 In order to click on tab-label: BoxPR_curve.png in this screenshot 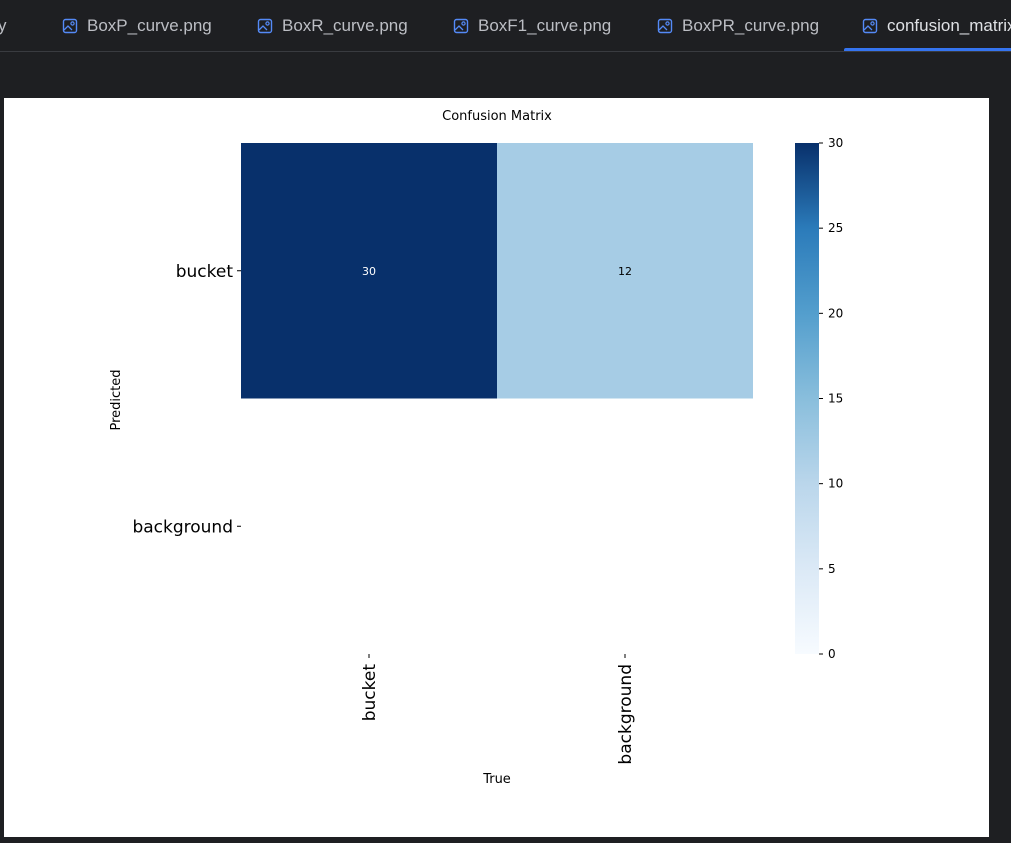, I will do `click(751, 25)`.